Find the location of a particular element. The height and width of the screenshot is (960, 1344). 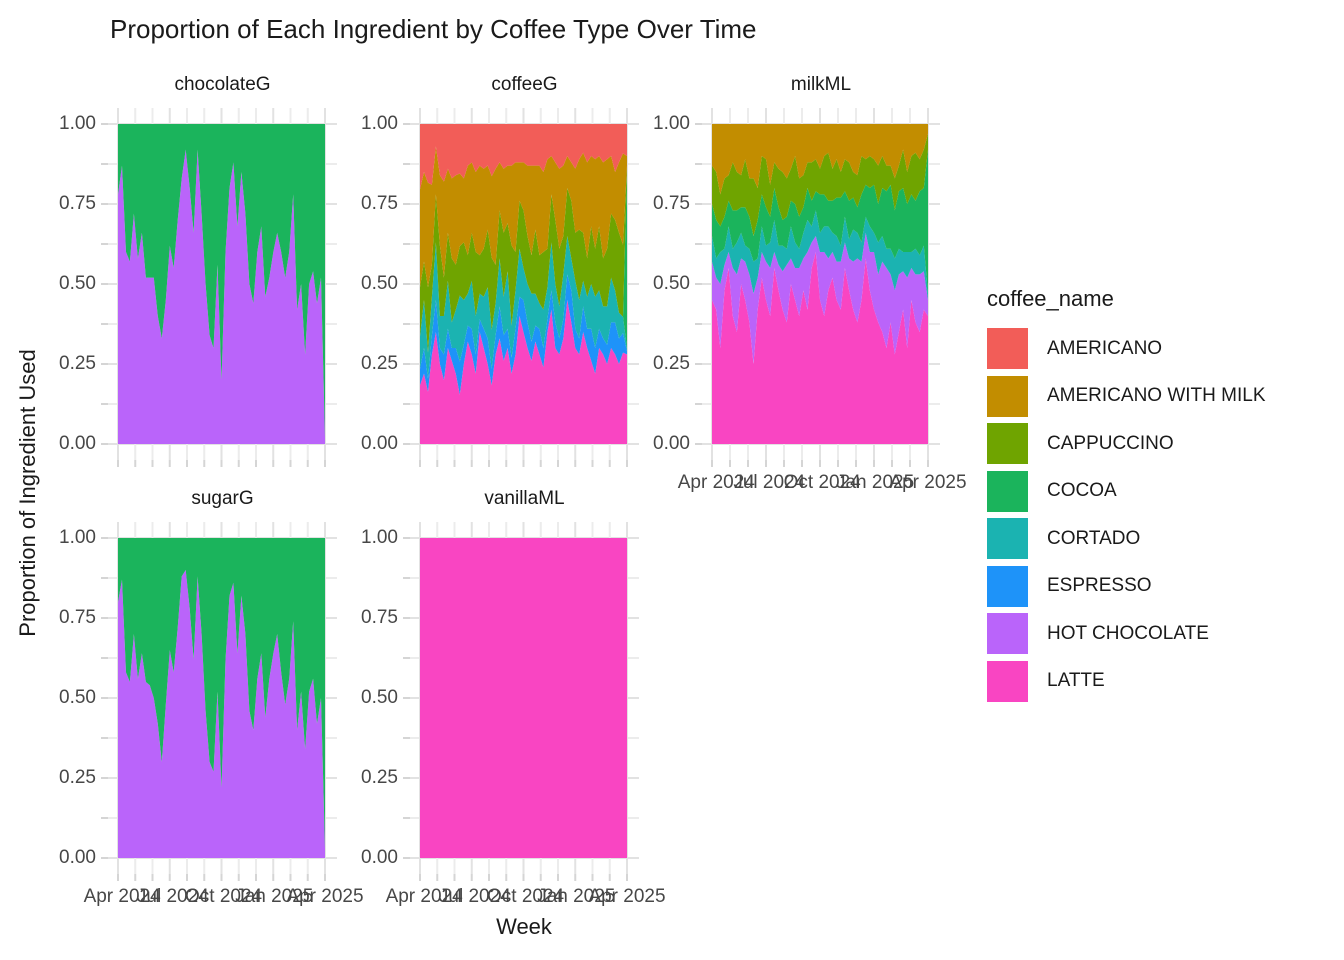

x-axis-title: Week is located at coordinates (524, 926).